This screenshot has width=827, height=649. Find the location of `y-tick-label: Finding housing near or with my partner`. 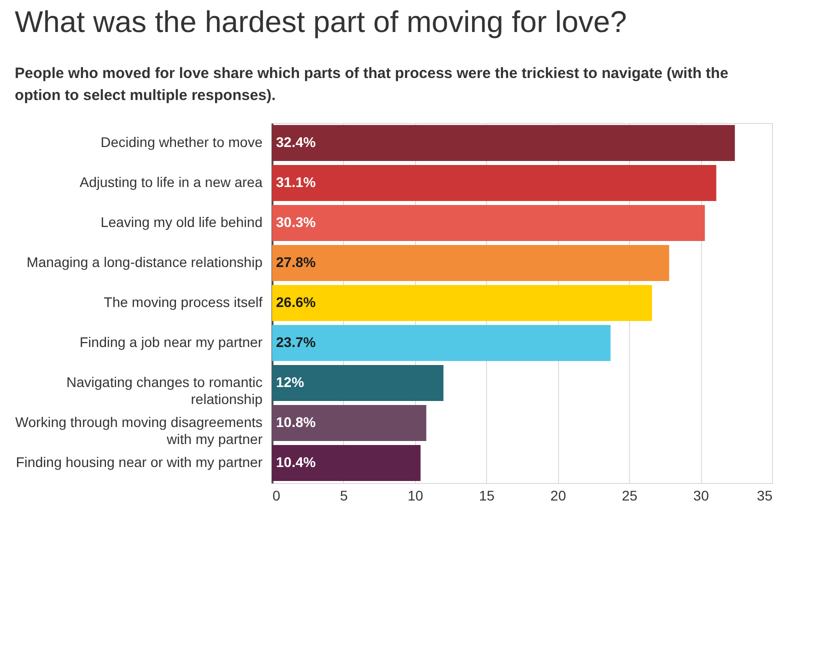

y-tick-label: Finding housing near or with my partner is located at coordinates (139, 462).